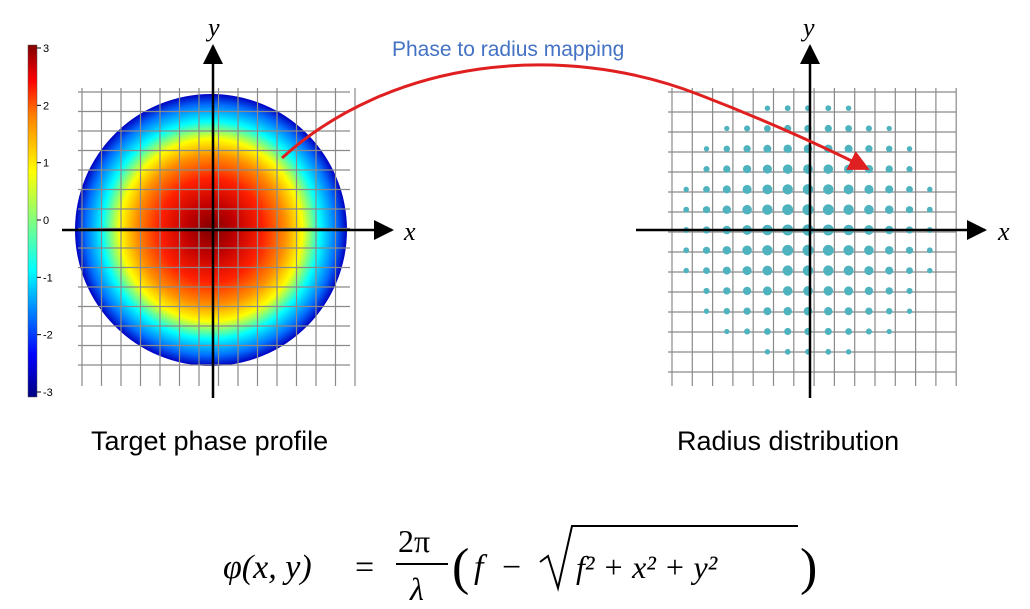 The height and width of the screenshot is (609, 1030). Describe the element at coordinates (267, 567) in the screenshot. I see `formula-lhs: φ(x, y)` at that location.